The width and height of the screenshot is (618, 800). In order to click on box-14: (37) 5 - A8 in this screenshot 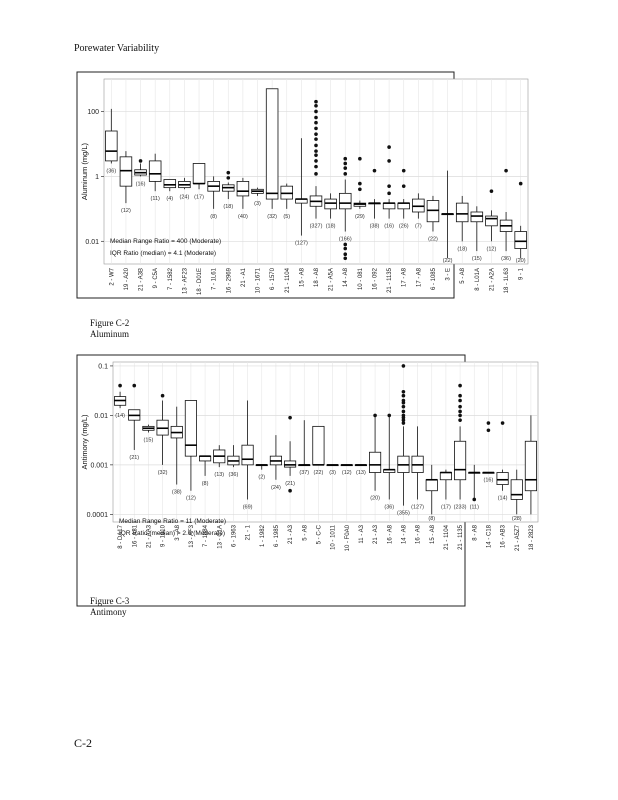, I will do `click(304, 480)`.